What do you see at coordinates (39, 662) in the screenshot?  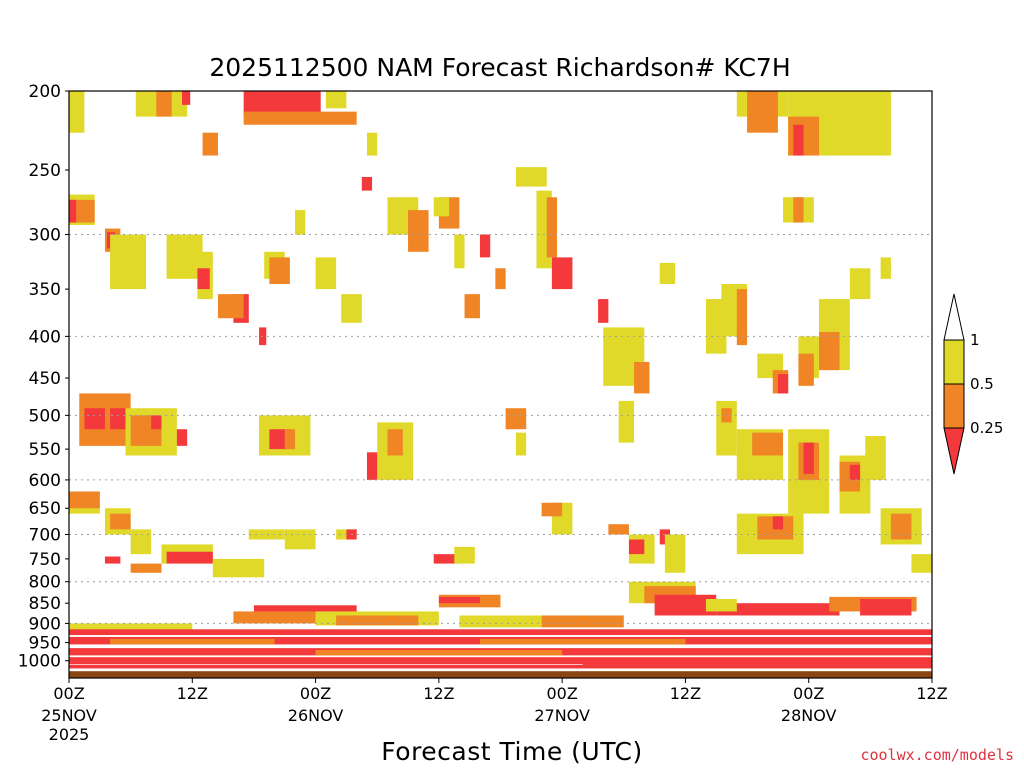 I see `y-tick-label-1000: 1000` at bounding box center [39, 662].